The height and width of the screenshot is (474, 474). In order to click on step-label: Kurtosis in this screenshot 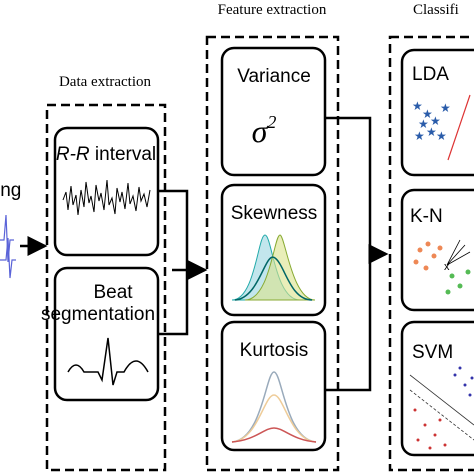, I will do `click(274, 350)`.